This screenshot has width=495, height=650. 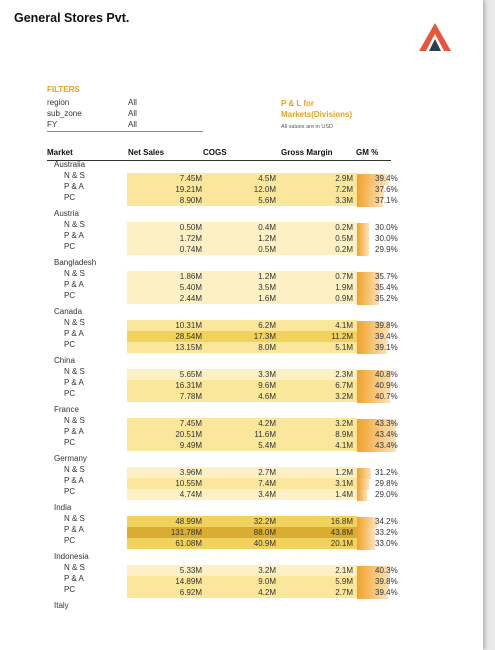 What do you see at coordinates (188, 189) in the screenshot?
I see `net-sales-value: 19.21M` at bounding box center [188, 189].